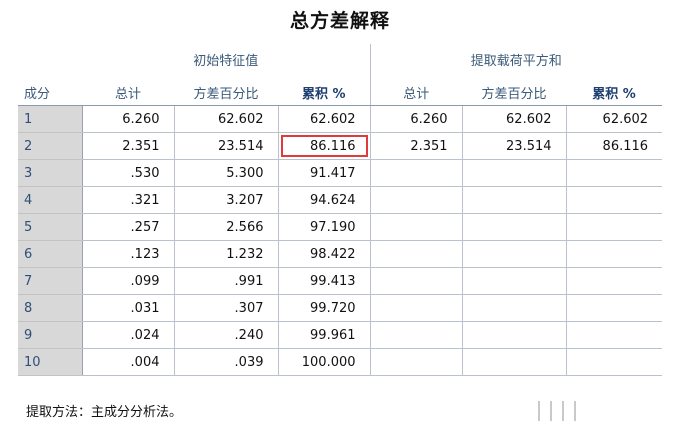  What do you see at coordinates (127, 200) in the screenshot?
I see `cell-total: .321` at bounding box center [127, 200].